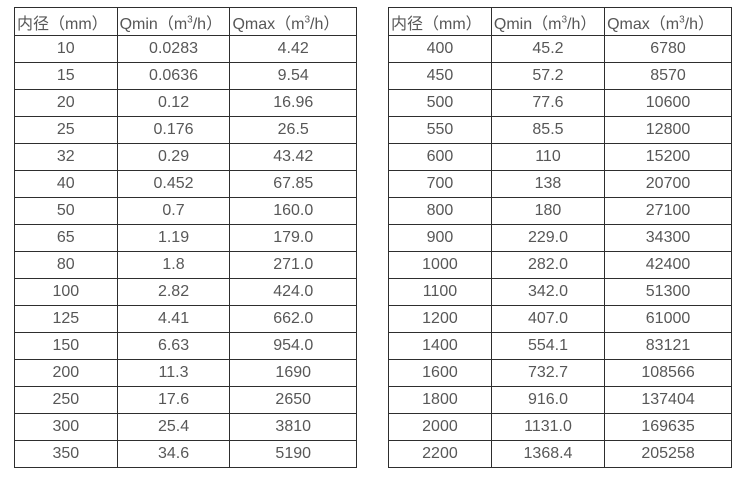 Image resolution: width=750 pixels, height=483 pixels. What do you see at coordinates (173, 184) in the screenshot?
I see `table-cell: 0.452` at bounding box center [173, 184].